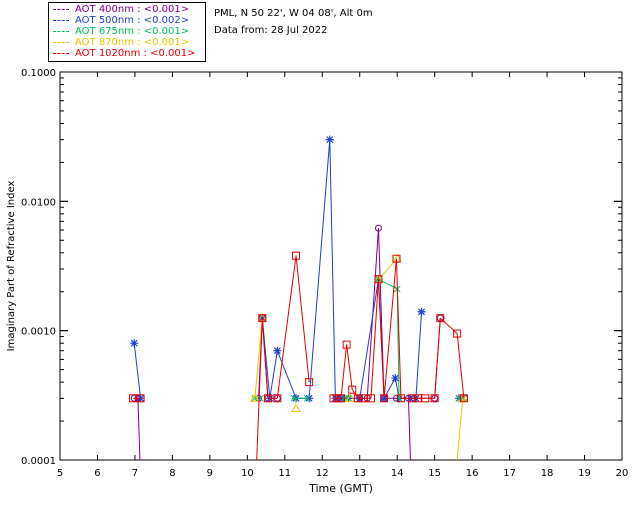 The height and width of the screenshot is (512, 640). Describe the element at coordinates (271, 30) in the screenshot. I see `data-date: Data from: 28 Jul 2022` at that location.